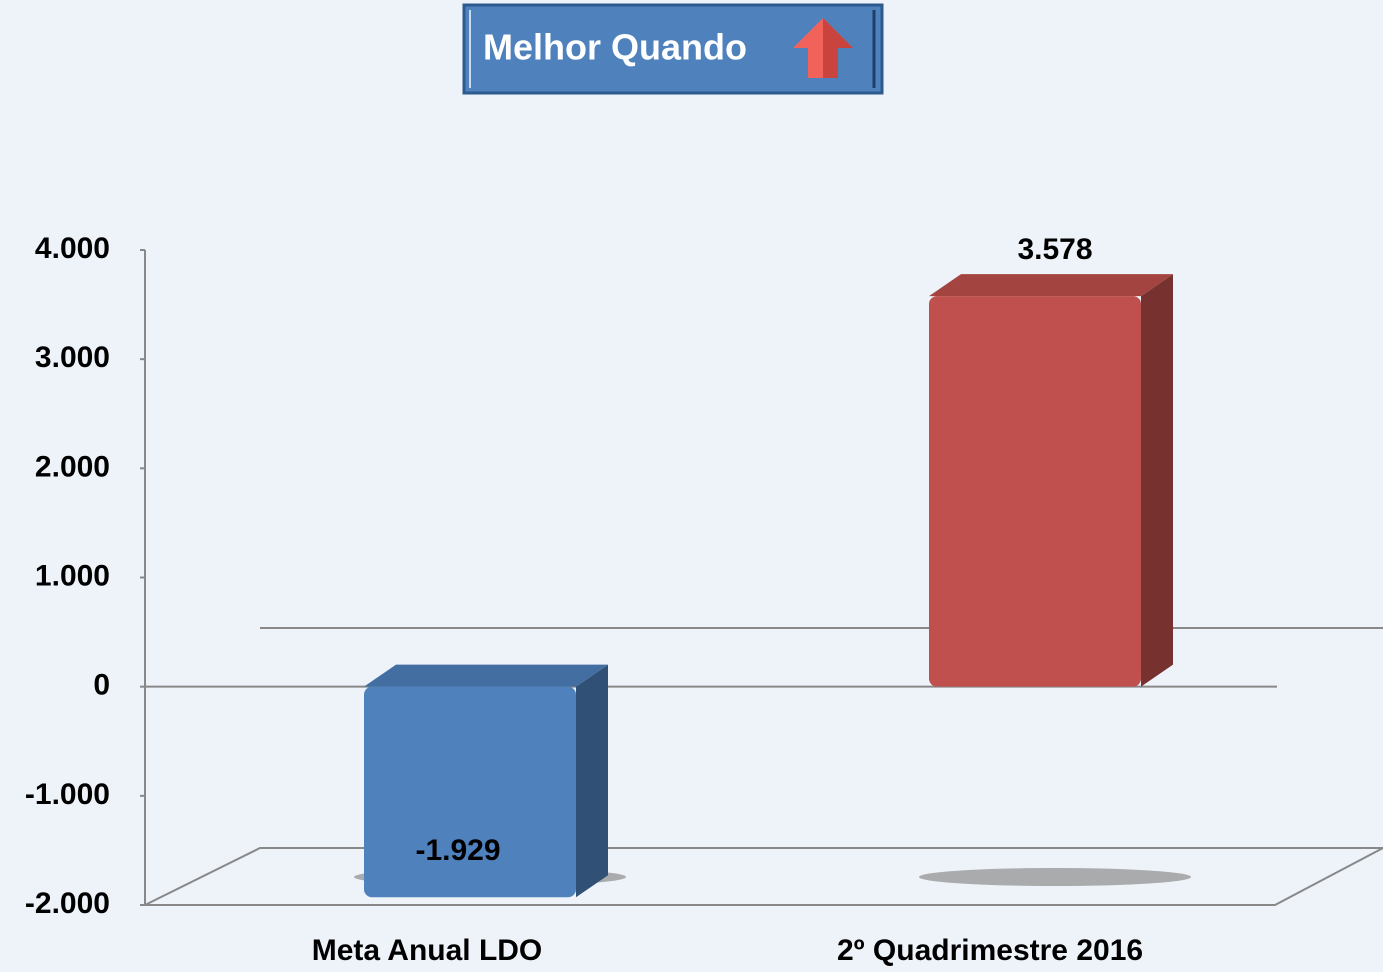 The width and height of the screenshot is (1383, 972). What do you see at coordinates (72, 575) in the screenshot?
I see `y-tick-label: 1.000` at bounding box center [72, 575].